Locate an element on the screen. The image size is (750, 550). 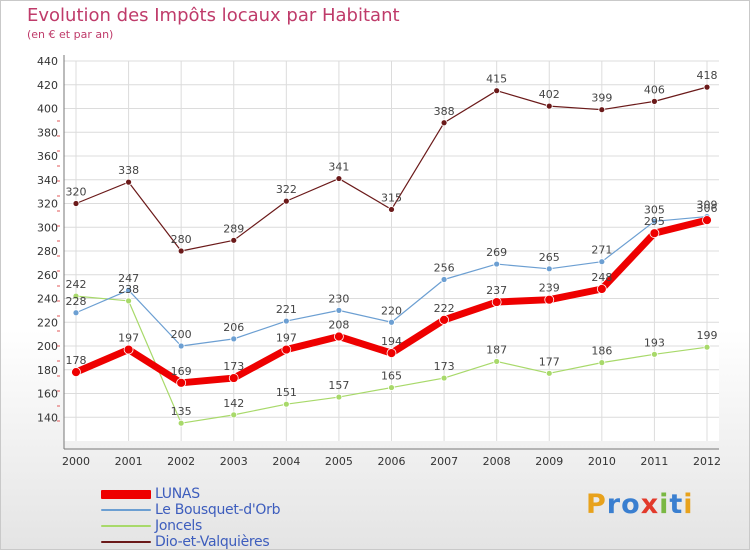
x-tick-label: 2008 is located at coordinates (497, 461).